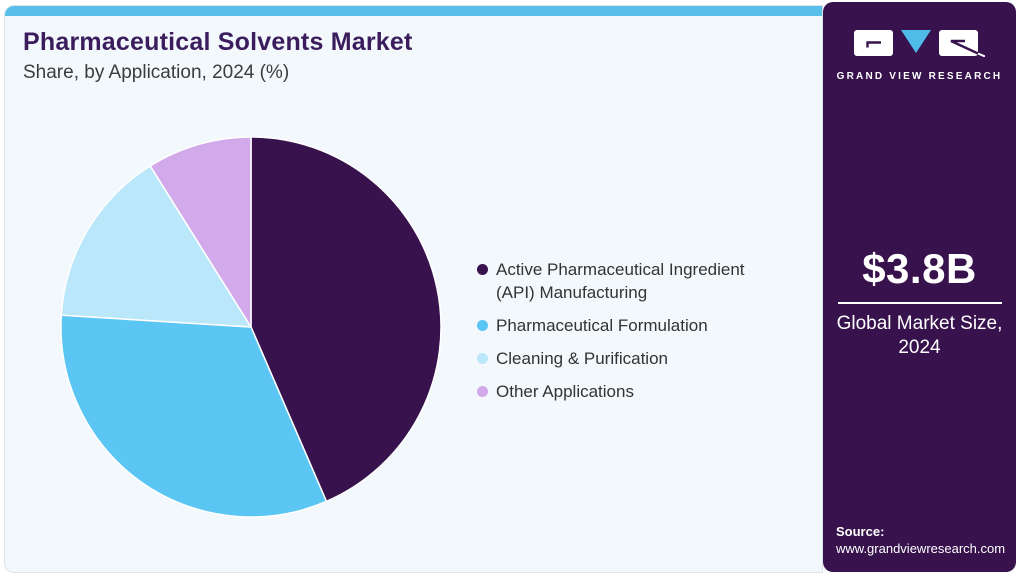  What do you see at coordinates (565, 391) in the screenshot?
I see `legend-label: Other Applications` at bounding box center [565, 391].